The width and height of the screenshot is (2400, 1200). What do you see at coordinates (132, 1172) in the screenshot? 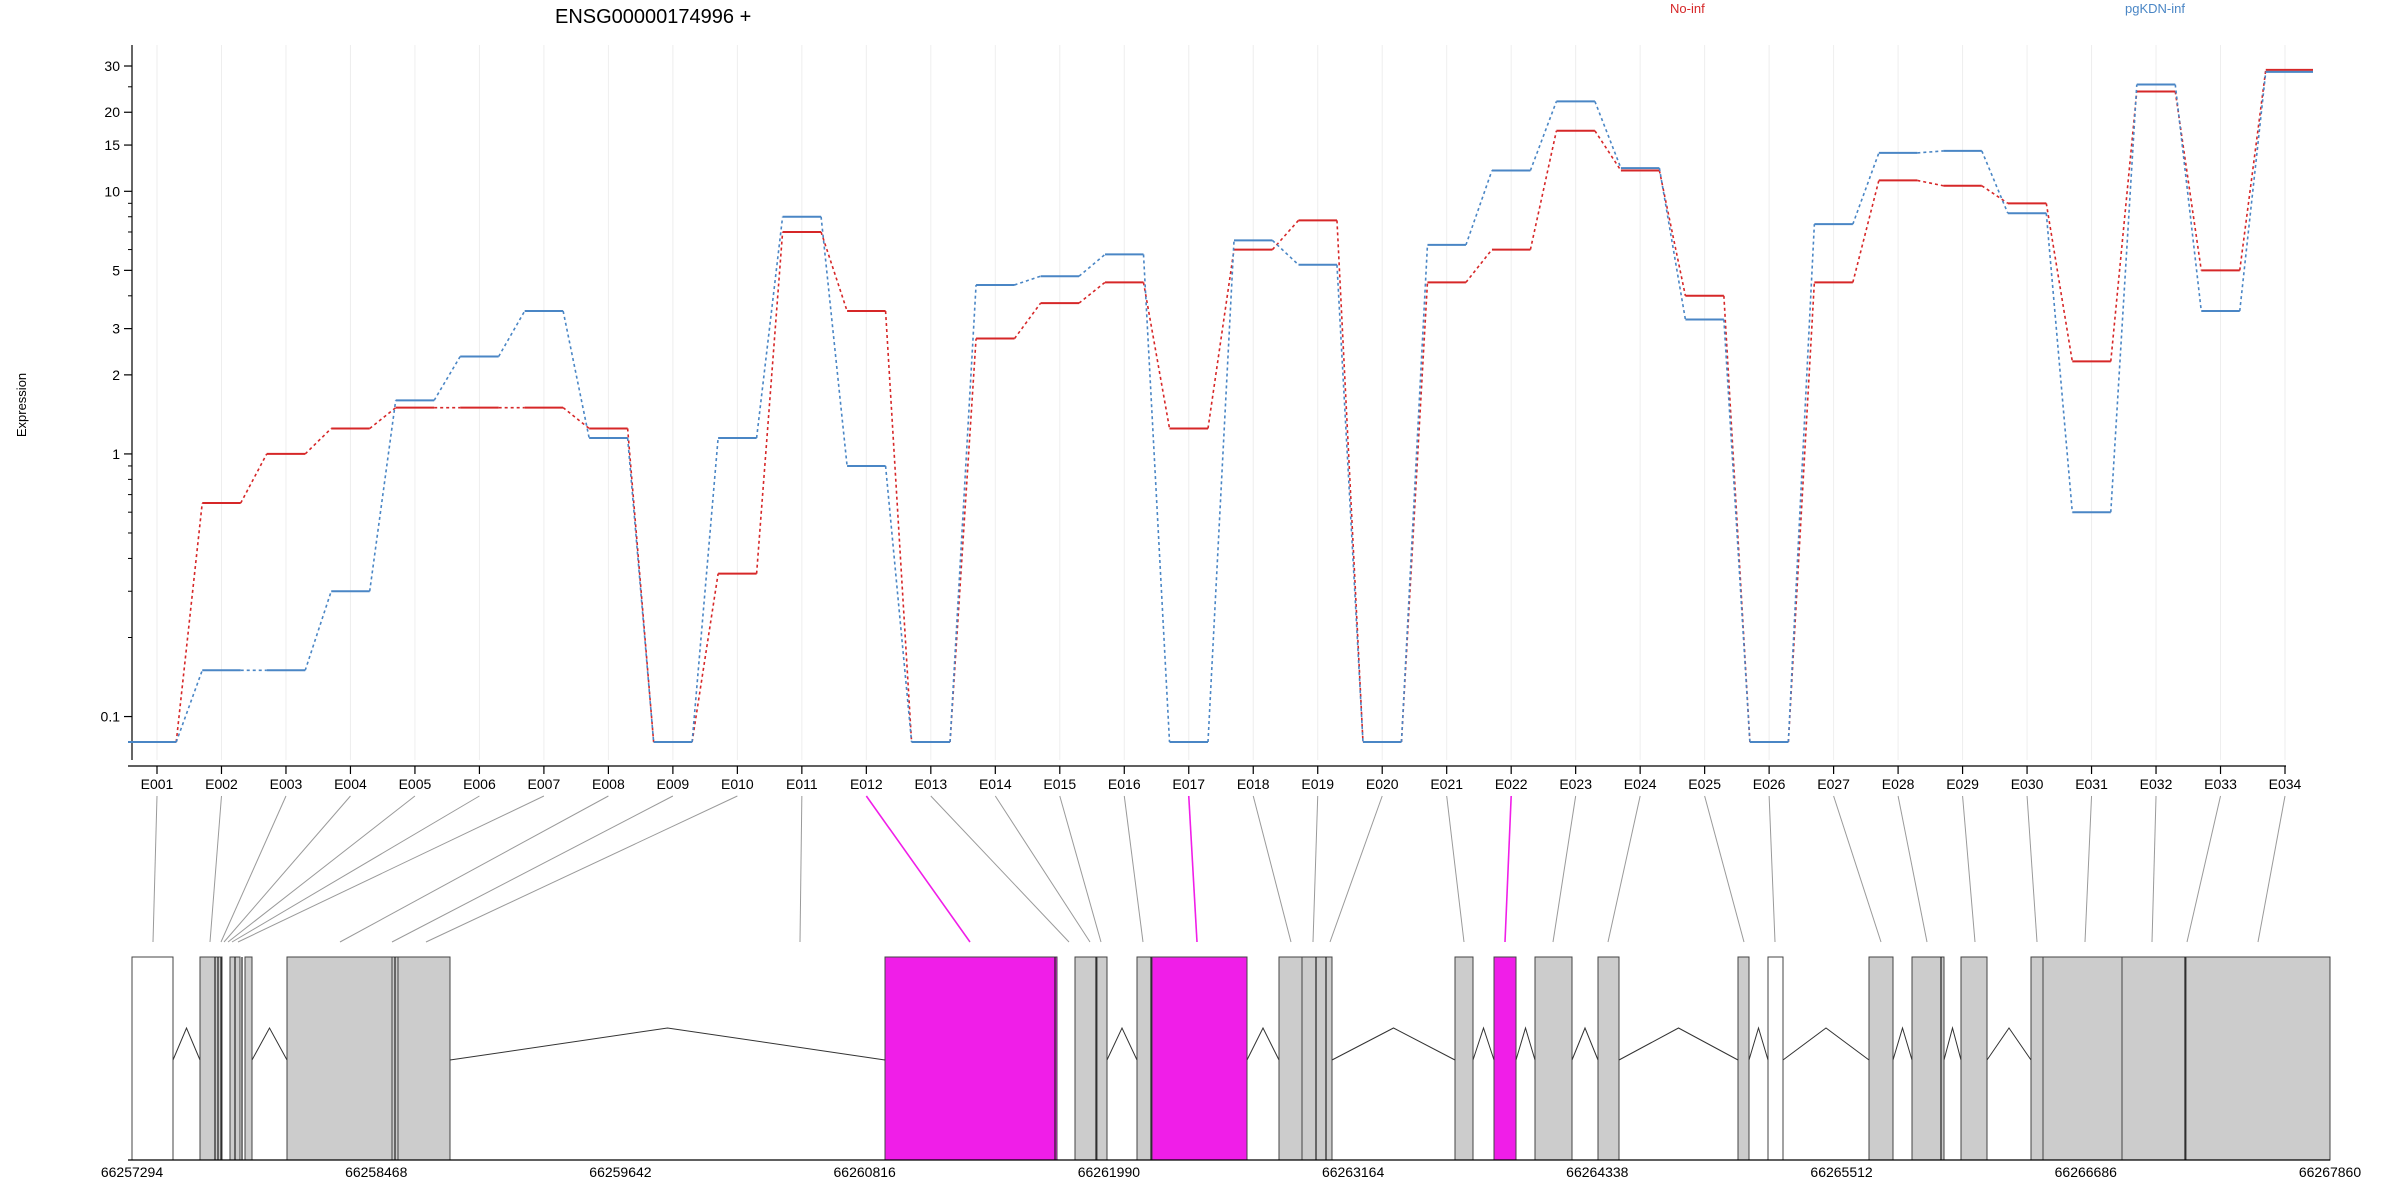
I see `coordinate-label-66257294: 66257294` at bounding box center [132, 1172].